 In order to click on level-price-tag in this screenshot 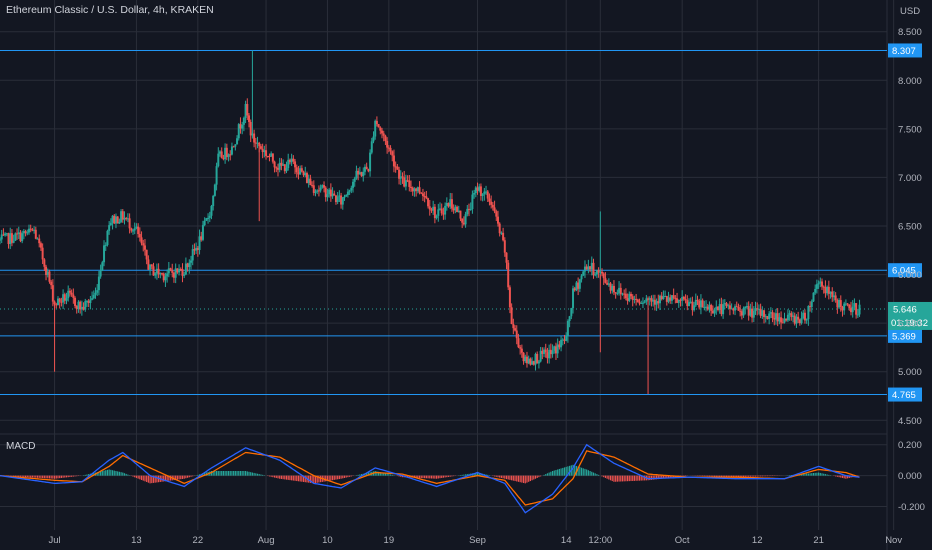, I will do `click(905, 394)`.